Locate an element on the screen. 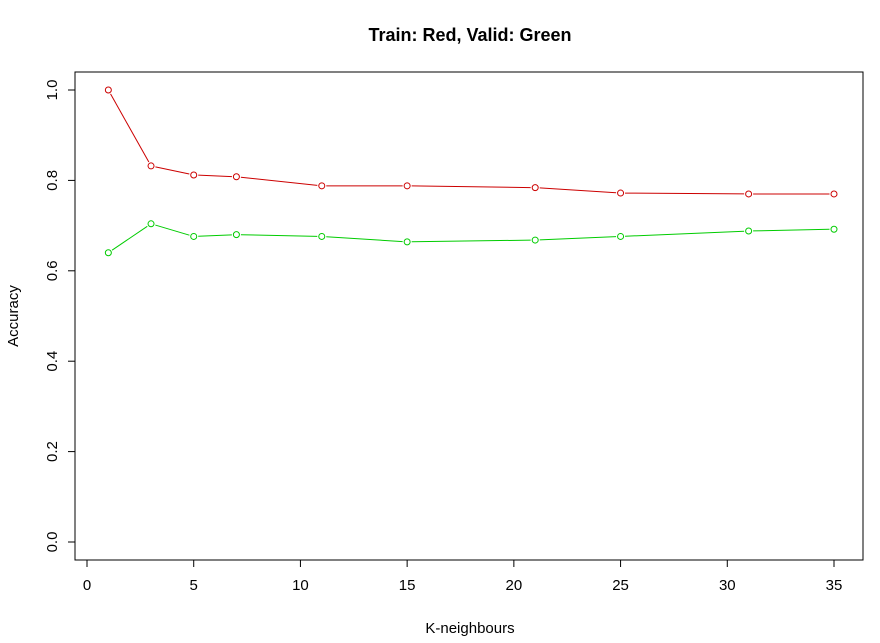 The image size is (880, 643). y-axis: 0.0 0.2 0.4 0.6 0.8 1.0 is located at coordinates (60, 316).